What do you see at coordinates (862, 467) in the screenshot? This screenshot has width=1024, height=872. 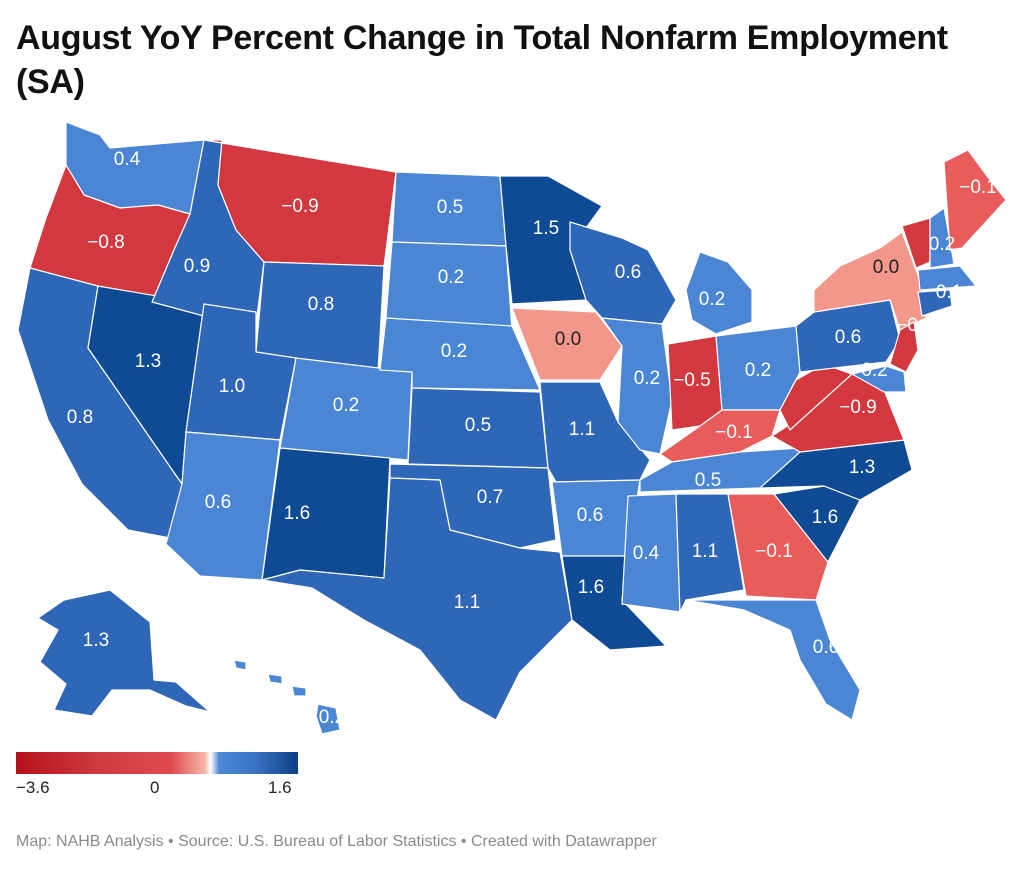 I see `state-label-NC: 1.3` at bounding box center [862, 467].